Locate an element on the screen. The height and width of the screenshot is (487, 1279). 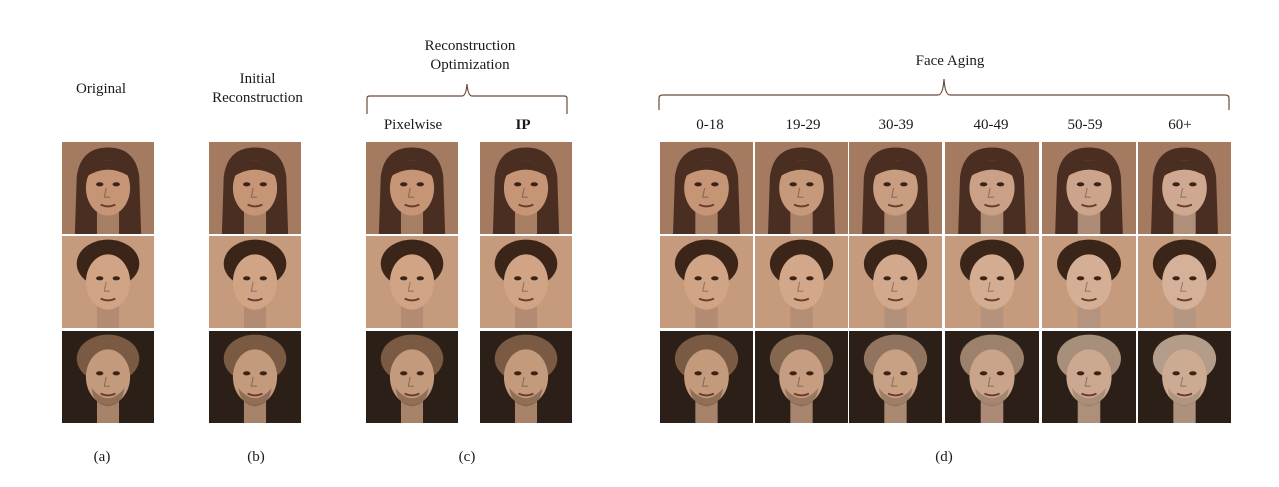
age-label-5: 60+ is located at coordinates (1180, 125).